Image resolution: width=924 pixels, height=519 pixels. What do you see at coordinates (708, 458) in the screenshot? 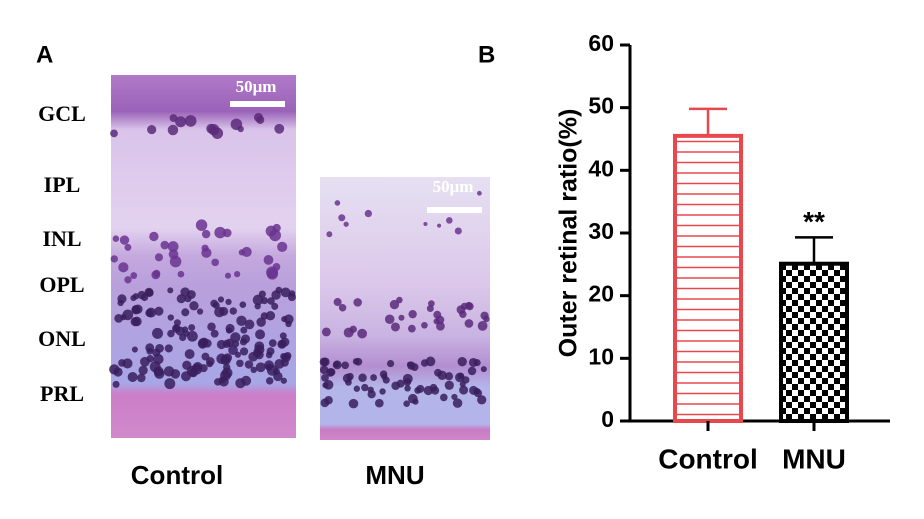
I see `x-tick-label: Control` at bounding box center [708, 458].